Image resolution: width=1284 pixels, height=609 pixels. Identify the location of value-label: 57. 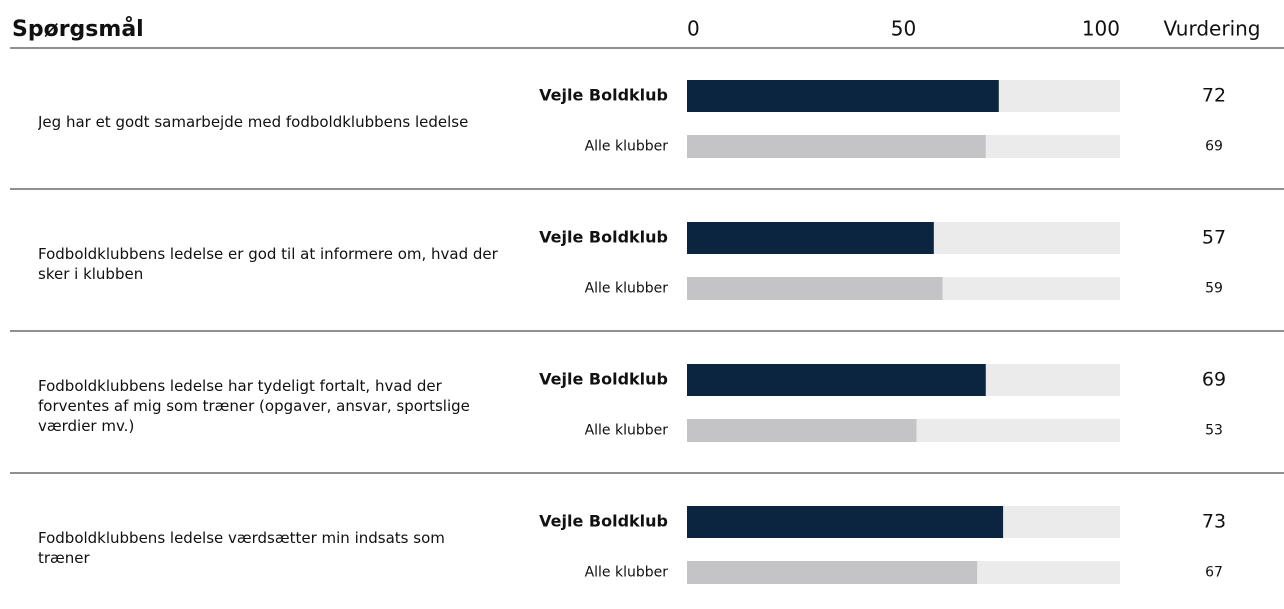
(1214, 238).